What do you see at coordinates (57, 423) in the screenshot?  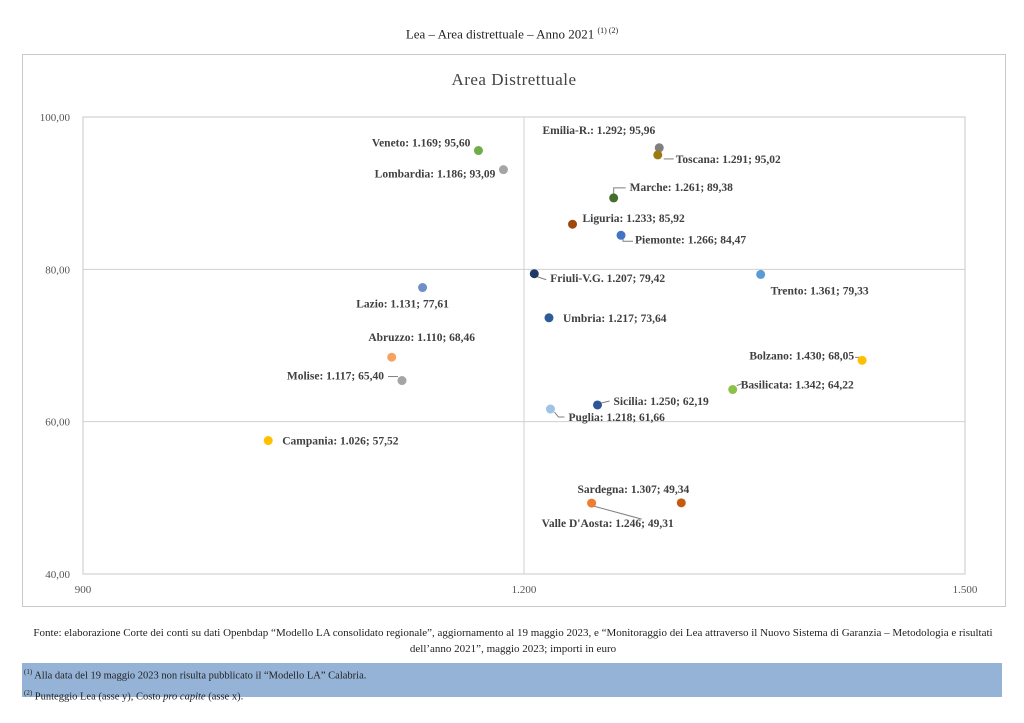 I see `y-tick-label: 60,00` at bounding box center [57, 423].